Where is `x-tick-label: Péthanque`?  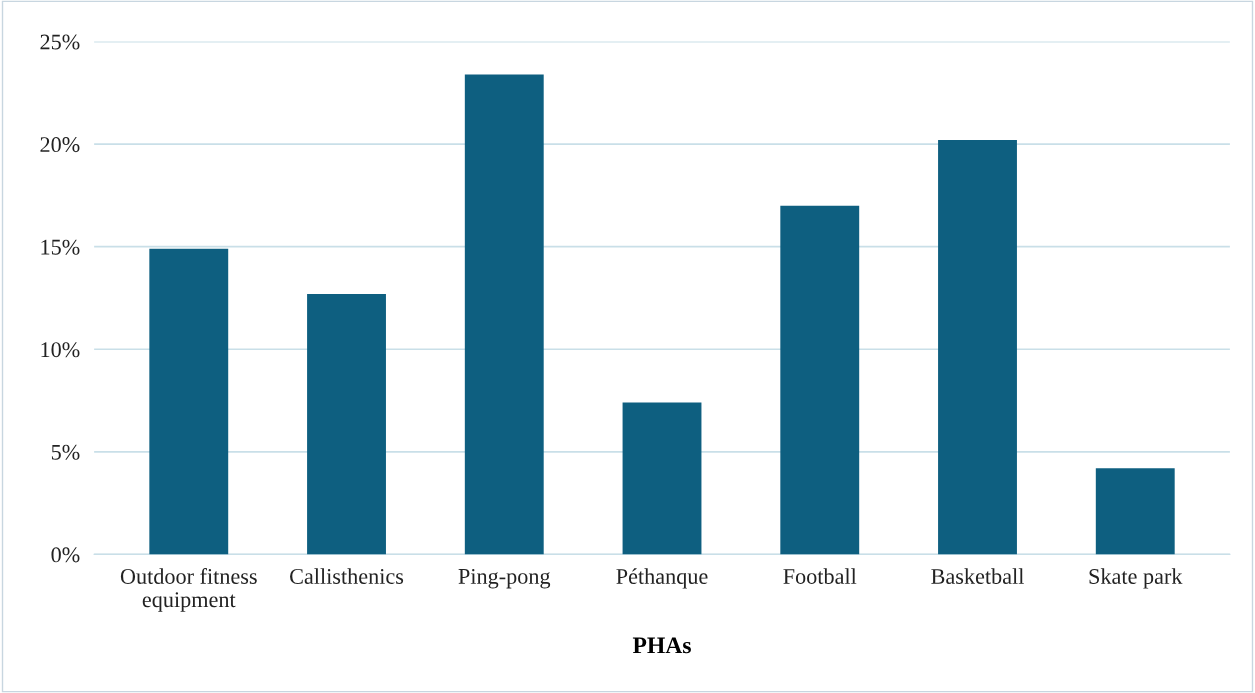
x-tick-label: Péthanque is located at coordinates (662, 578).